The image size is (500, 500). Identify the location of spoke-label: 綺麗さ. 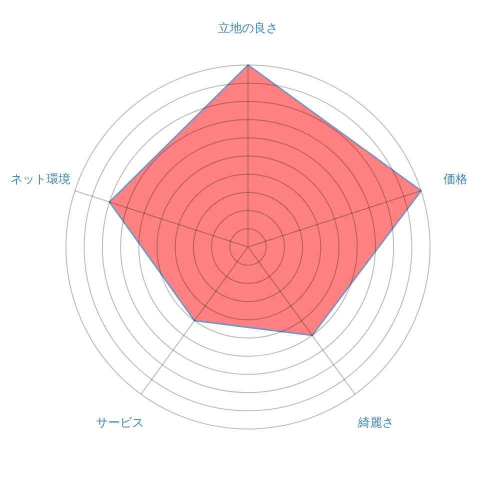
(375, 423).